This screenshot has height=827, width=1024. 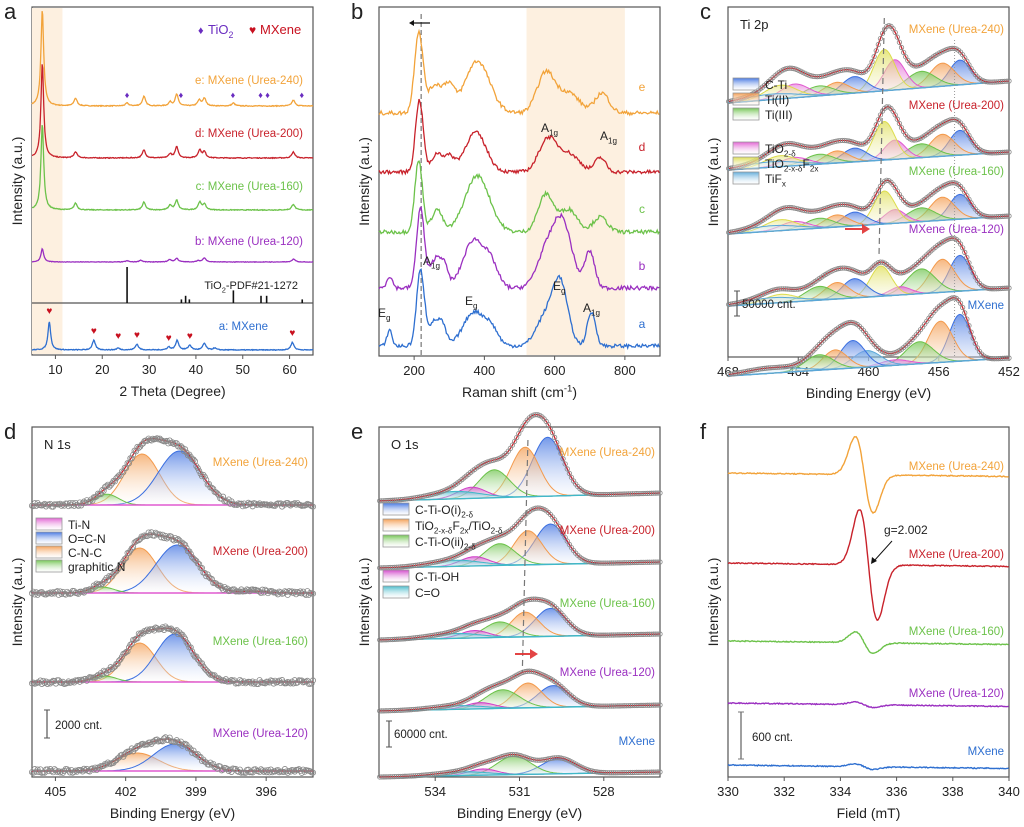 I want to click on series-label: MXene (Urea-120), so click(x=956, y=230).